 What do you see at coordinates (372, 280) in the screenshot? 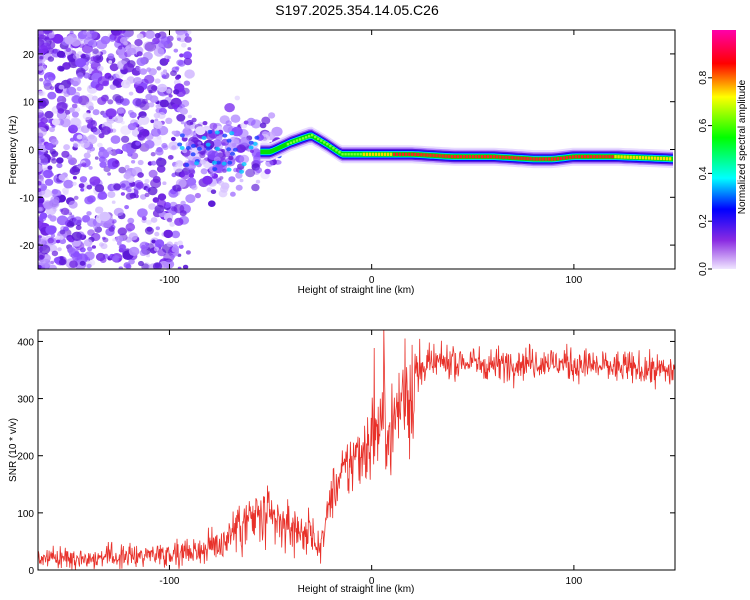
I see `spectrogram-xtick-label: 0` at bounding box center [372, 280].